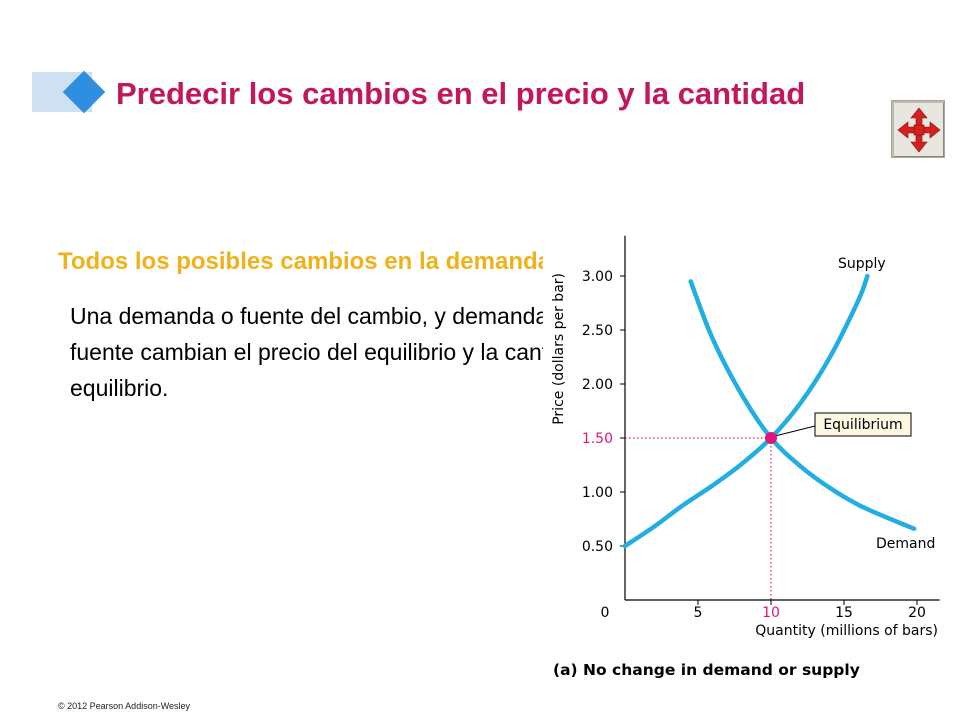 Image resolution: width=960 pixels, height=720 pixels. Describe the element at coordinates (698, 613) in the screenshot. I see `x-tick-label: 5` at that location.